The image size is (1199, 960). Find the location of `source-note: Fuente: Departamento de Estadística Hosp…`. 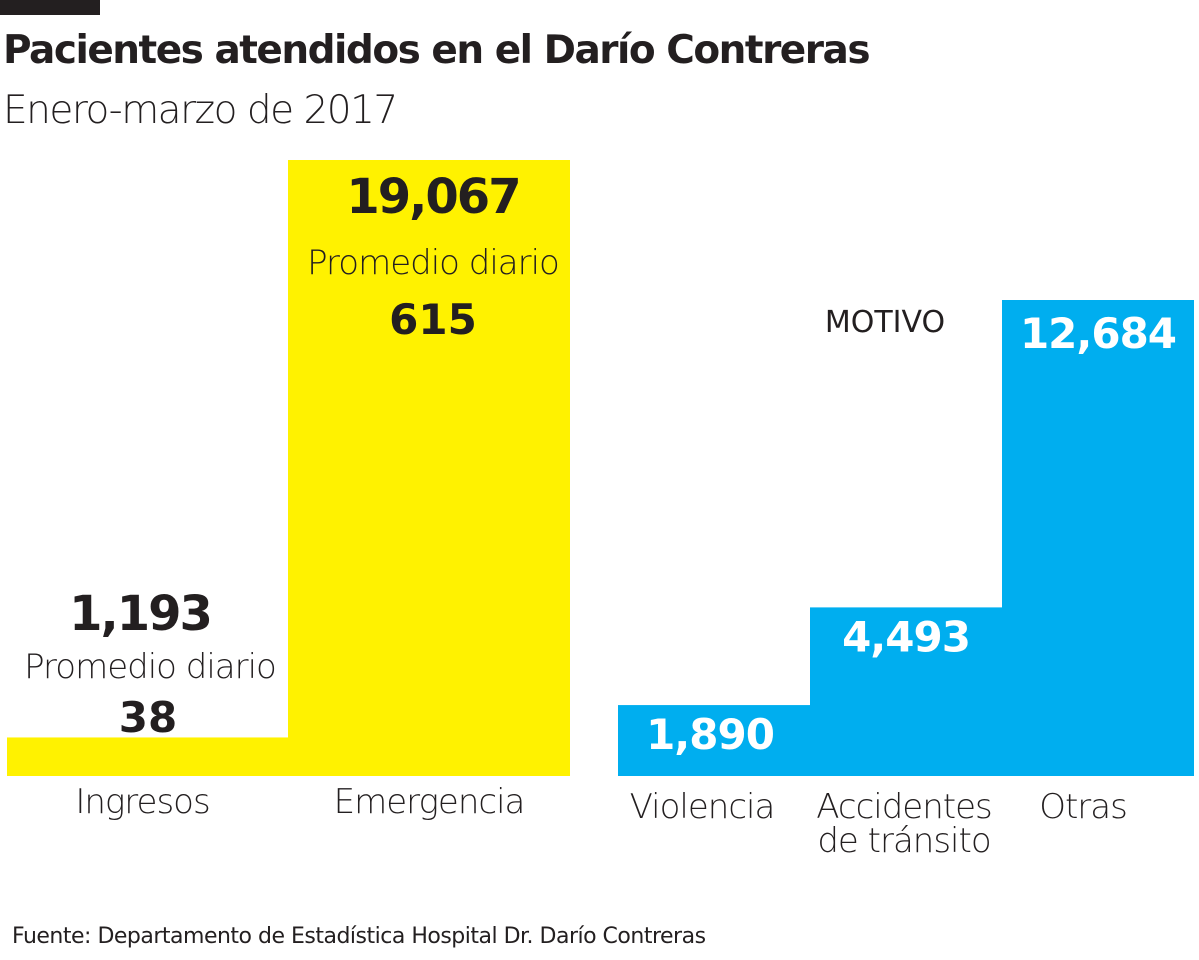

source-note: Fuente: Departamento de Estadística Hosp… is located at coordinates (359, 936).